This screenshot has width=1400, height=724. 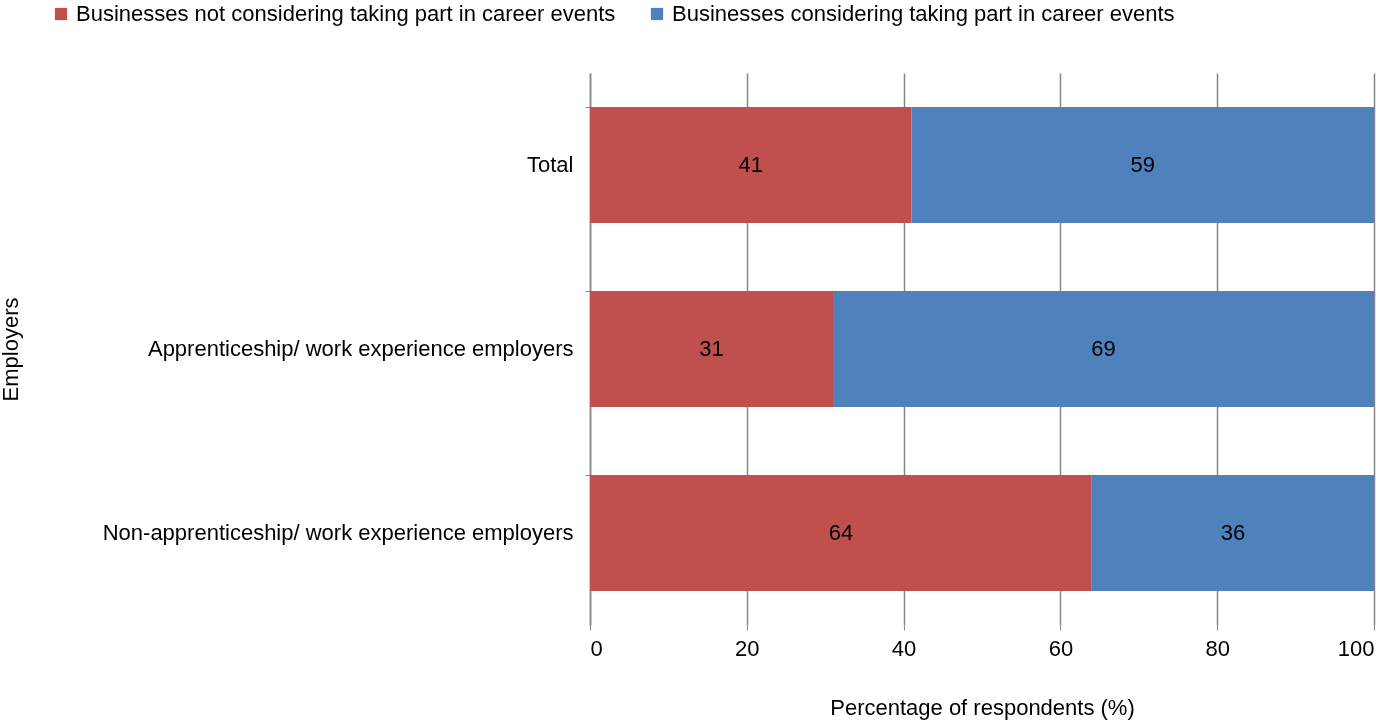 What do you see at coordinates (1061, 648) in the screenshot?
I see `x-tick-label: 60` at bounding box center [1061, 648].